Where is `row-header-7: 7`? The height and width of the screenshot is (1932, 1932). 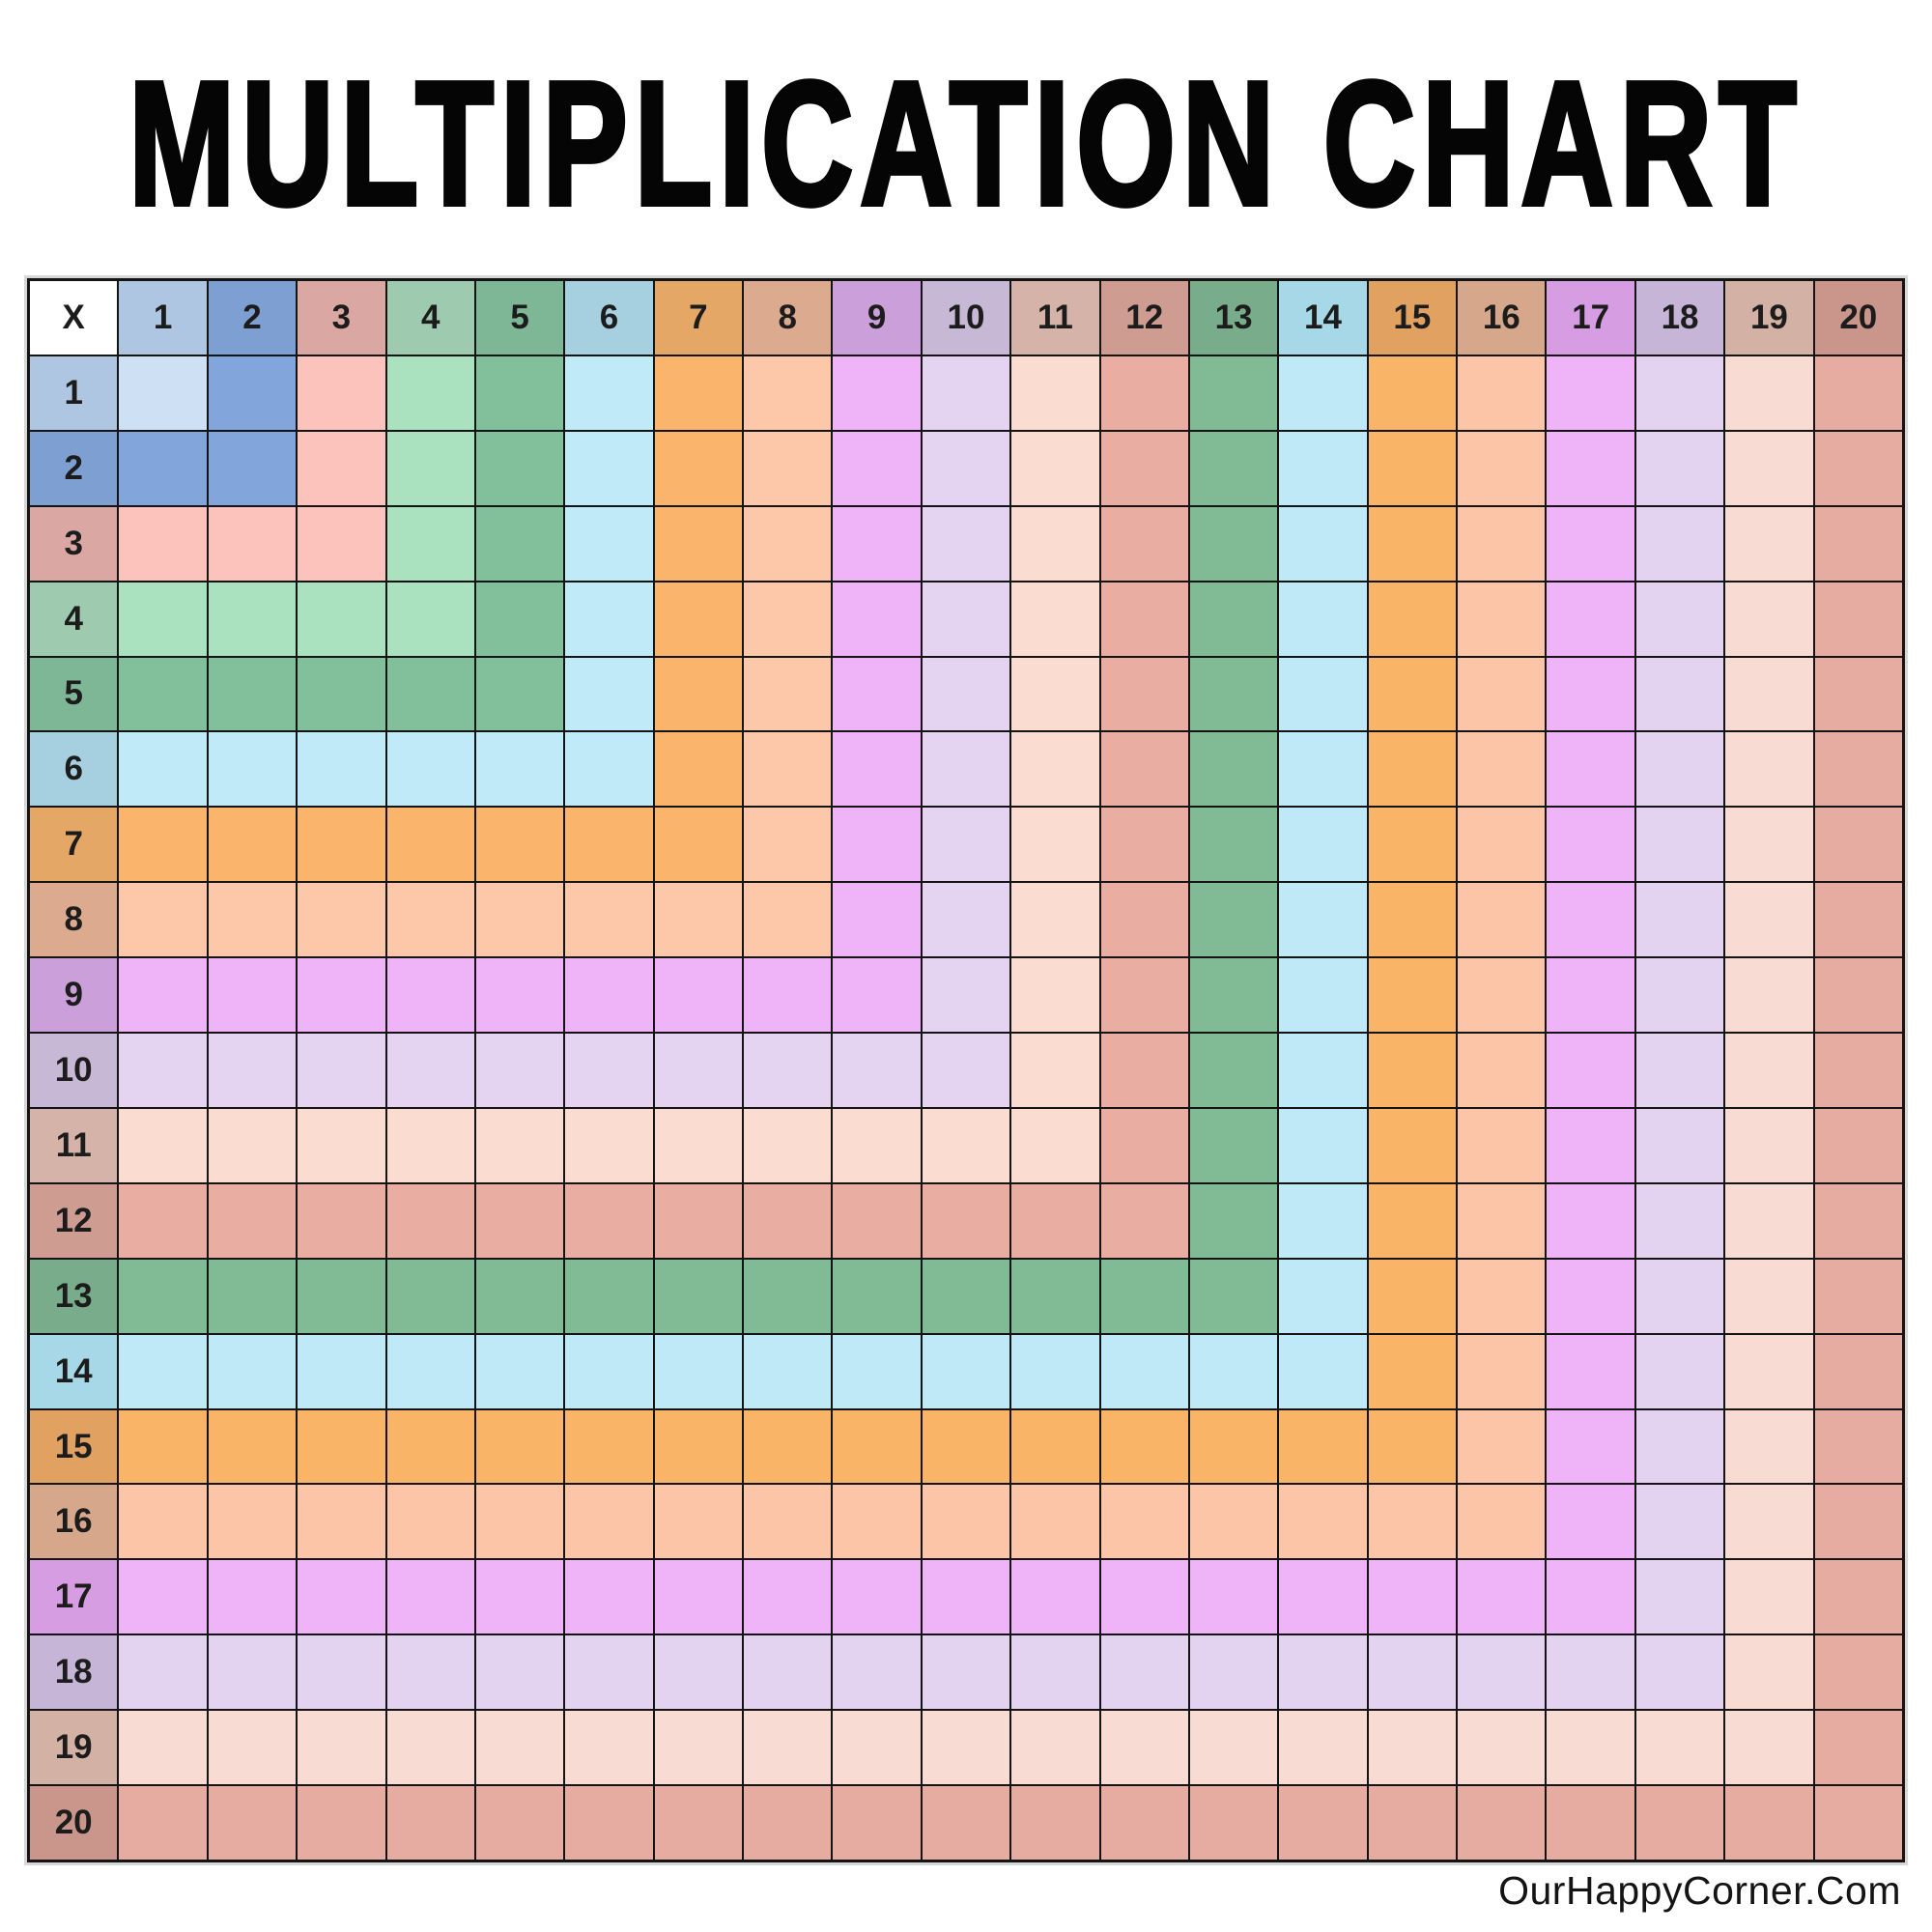 row-header-7: 7 is located at coordinates (74, 845).